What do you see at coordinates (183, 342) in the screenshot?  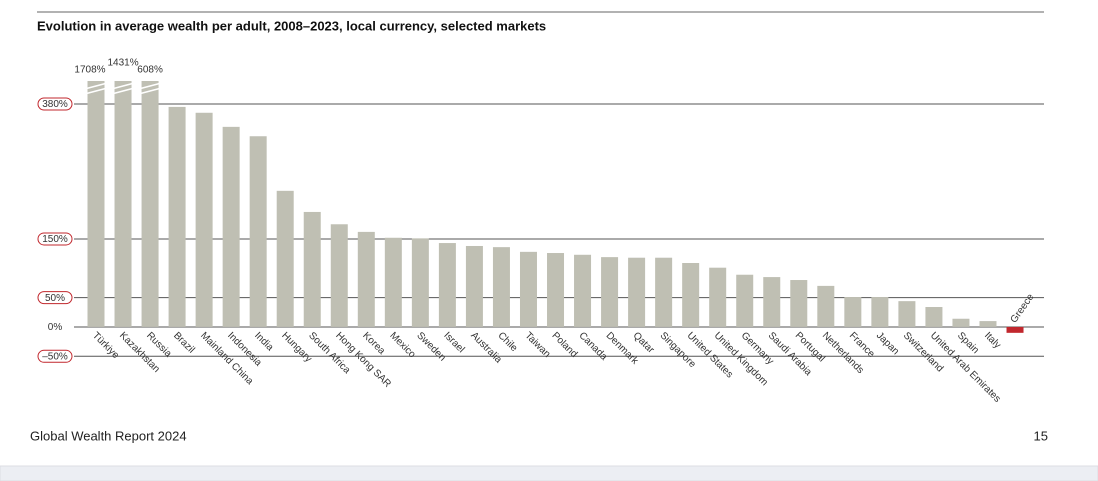 I see `x-tick-label: Brazil` at bounding box center [183, 342].